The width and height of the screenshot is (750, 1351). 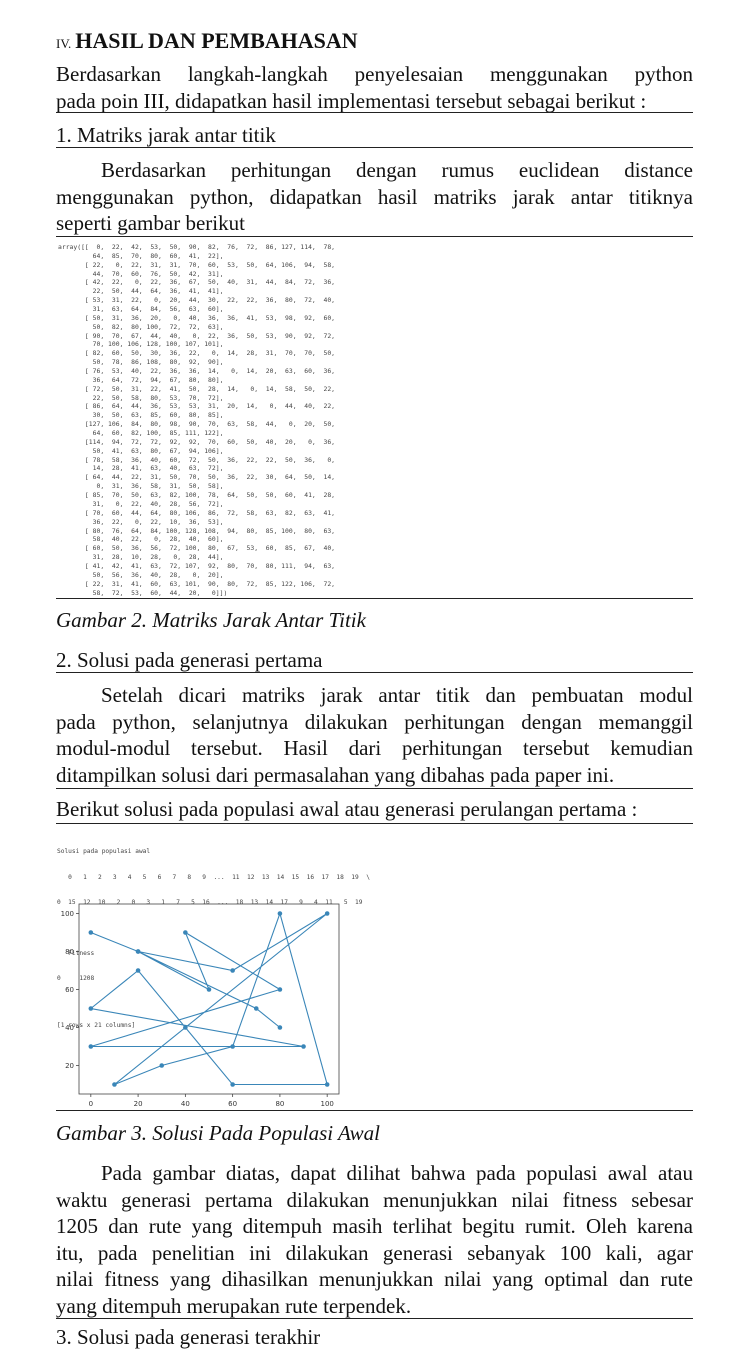 What do you see at coordinates (218, 1133) in the screenshot?
I see `figure-3-caption: Gambar 3. Solusi Pada Populasi Awal` at bounding box center [218, 1133].